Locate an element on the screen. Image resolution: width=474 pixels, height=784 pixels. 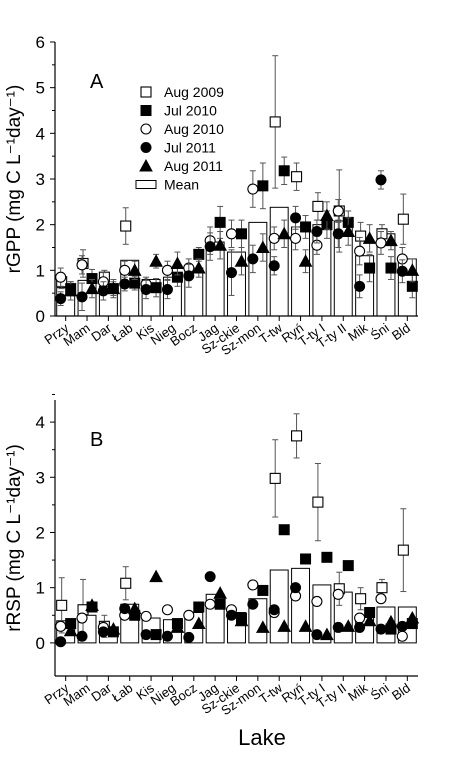
point-jul-2011-Sz-mon is located at coordinates (253, 604).